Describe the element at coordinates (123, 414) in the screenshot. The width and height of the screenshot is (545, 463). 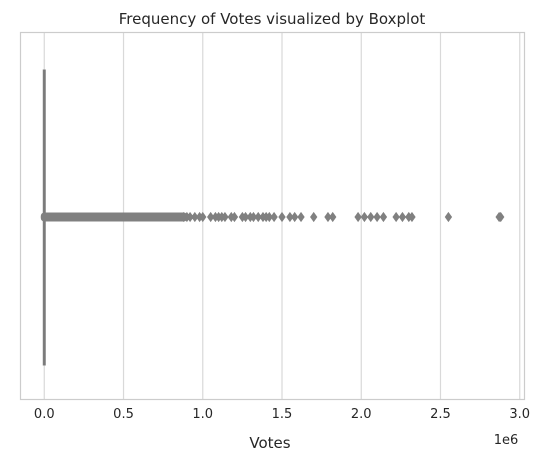
I see `x-tick-label: 0.5` at that location.